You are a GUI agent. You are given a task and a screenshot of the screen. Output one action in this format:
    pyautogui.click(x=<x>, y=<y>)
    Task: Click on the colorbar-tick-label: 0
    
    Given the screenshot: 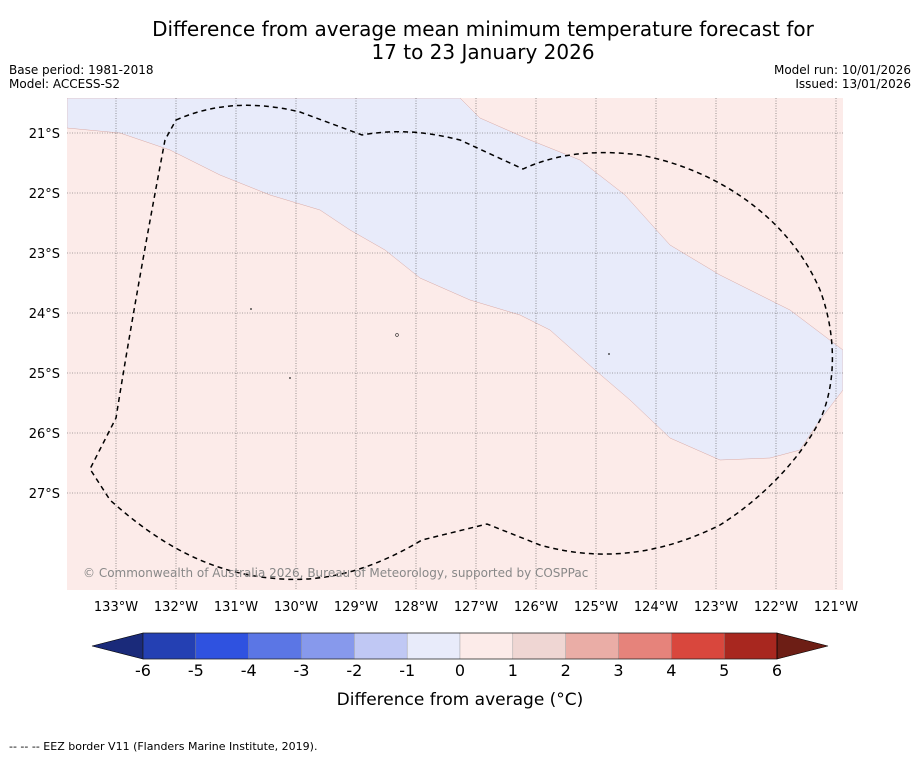 What is the action you would take?
    pyautogui.click(x=460, y=670)
    